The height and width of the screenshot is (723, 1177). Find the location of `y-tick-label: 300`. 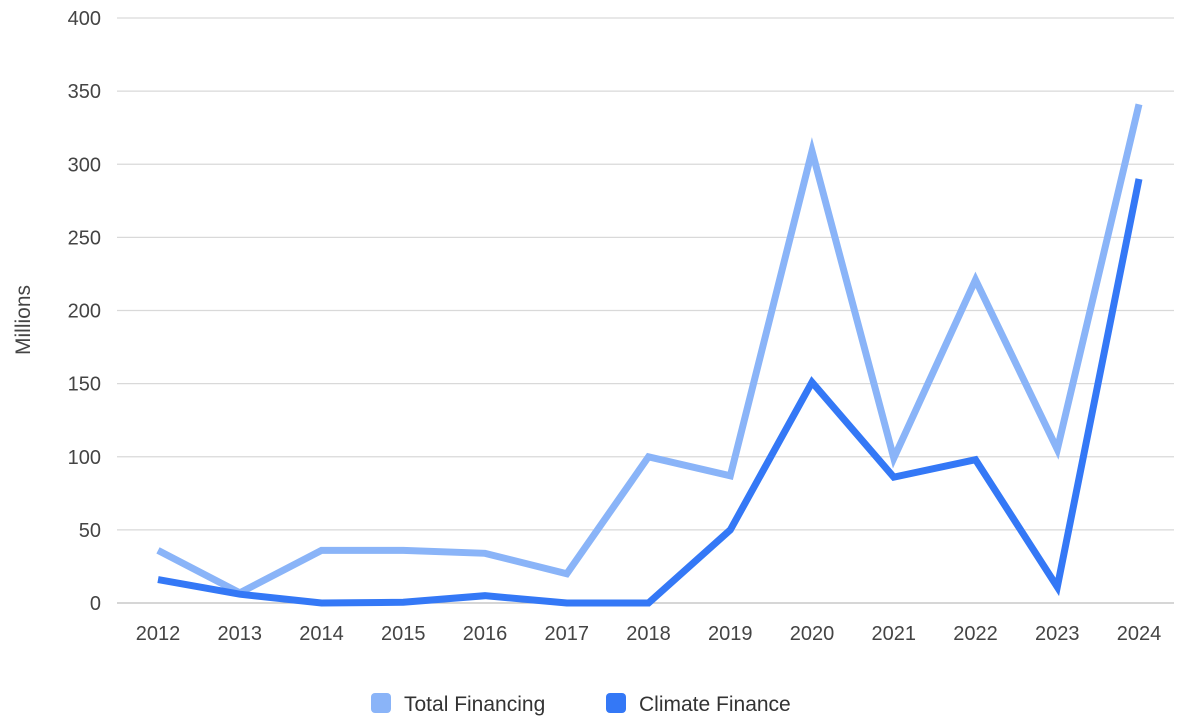

y-tick-label: 300 is located at coordinates (84, 165).